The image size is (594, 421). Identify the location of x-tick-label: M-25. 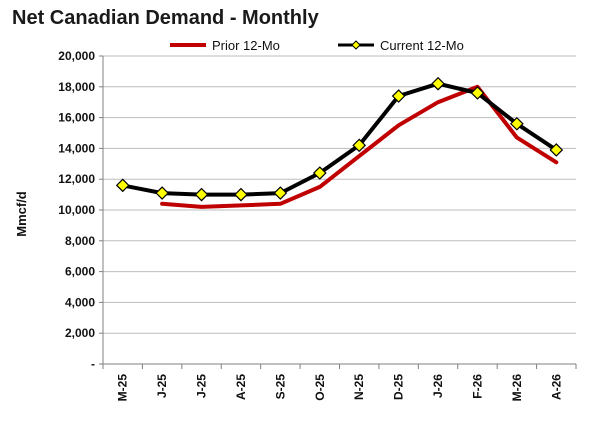
(123, 388).